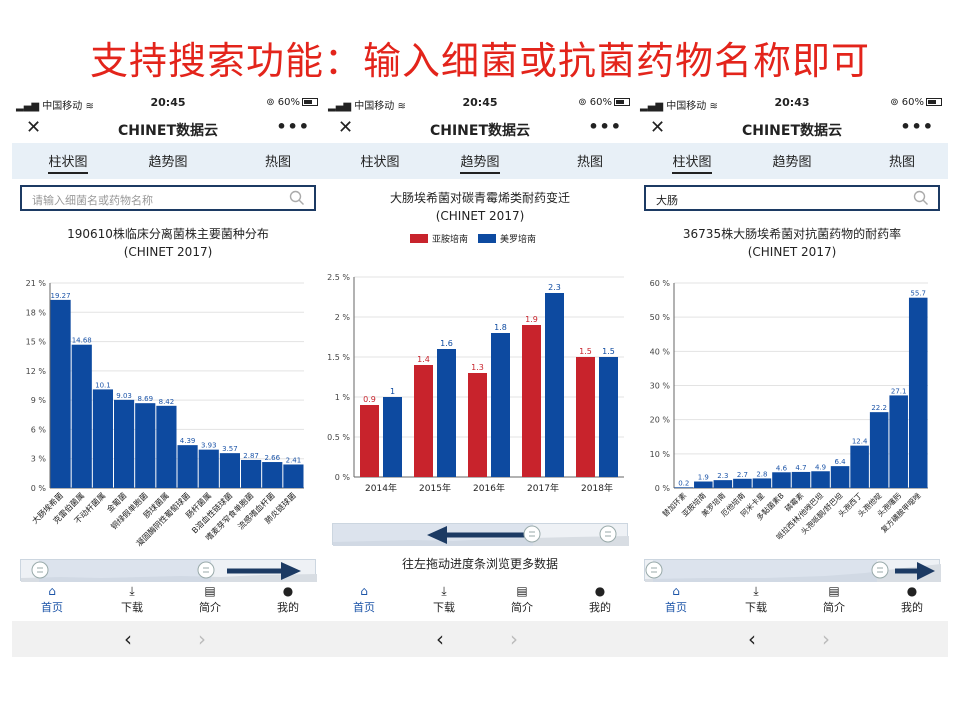  I want to click on bar-value-label: 6.4, so click(841, 462).